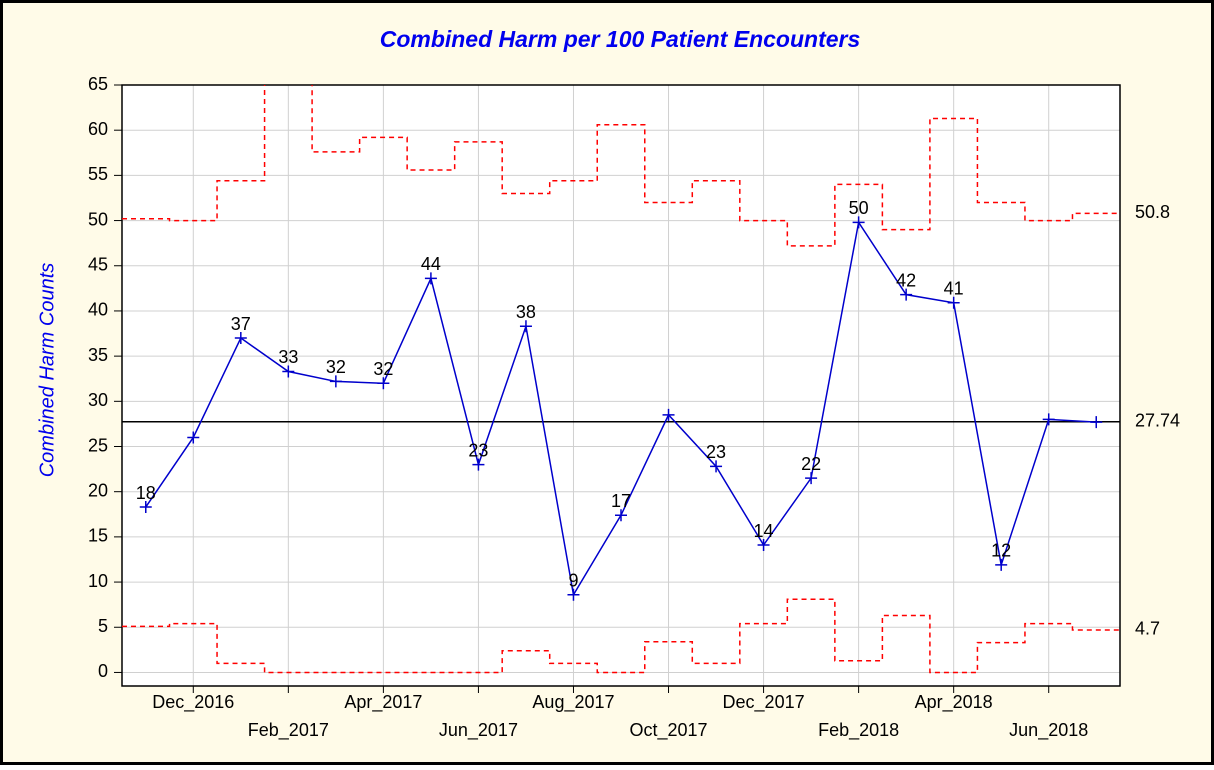 The width and height of the screenshot is (1214, 770). What do you see at coordinates (954, 289) in the screenshot?
I see `data-label: 41` at bounding box center [954, 289].